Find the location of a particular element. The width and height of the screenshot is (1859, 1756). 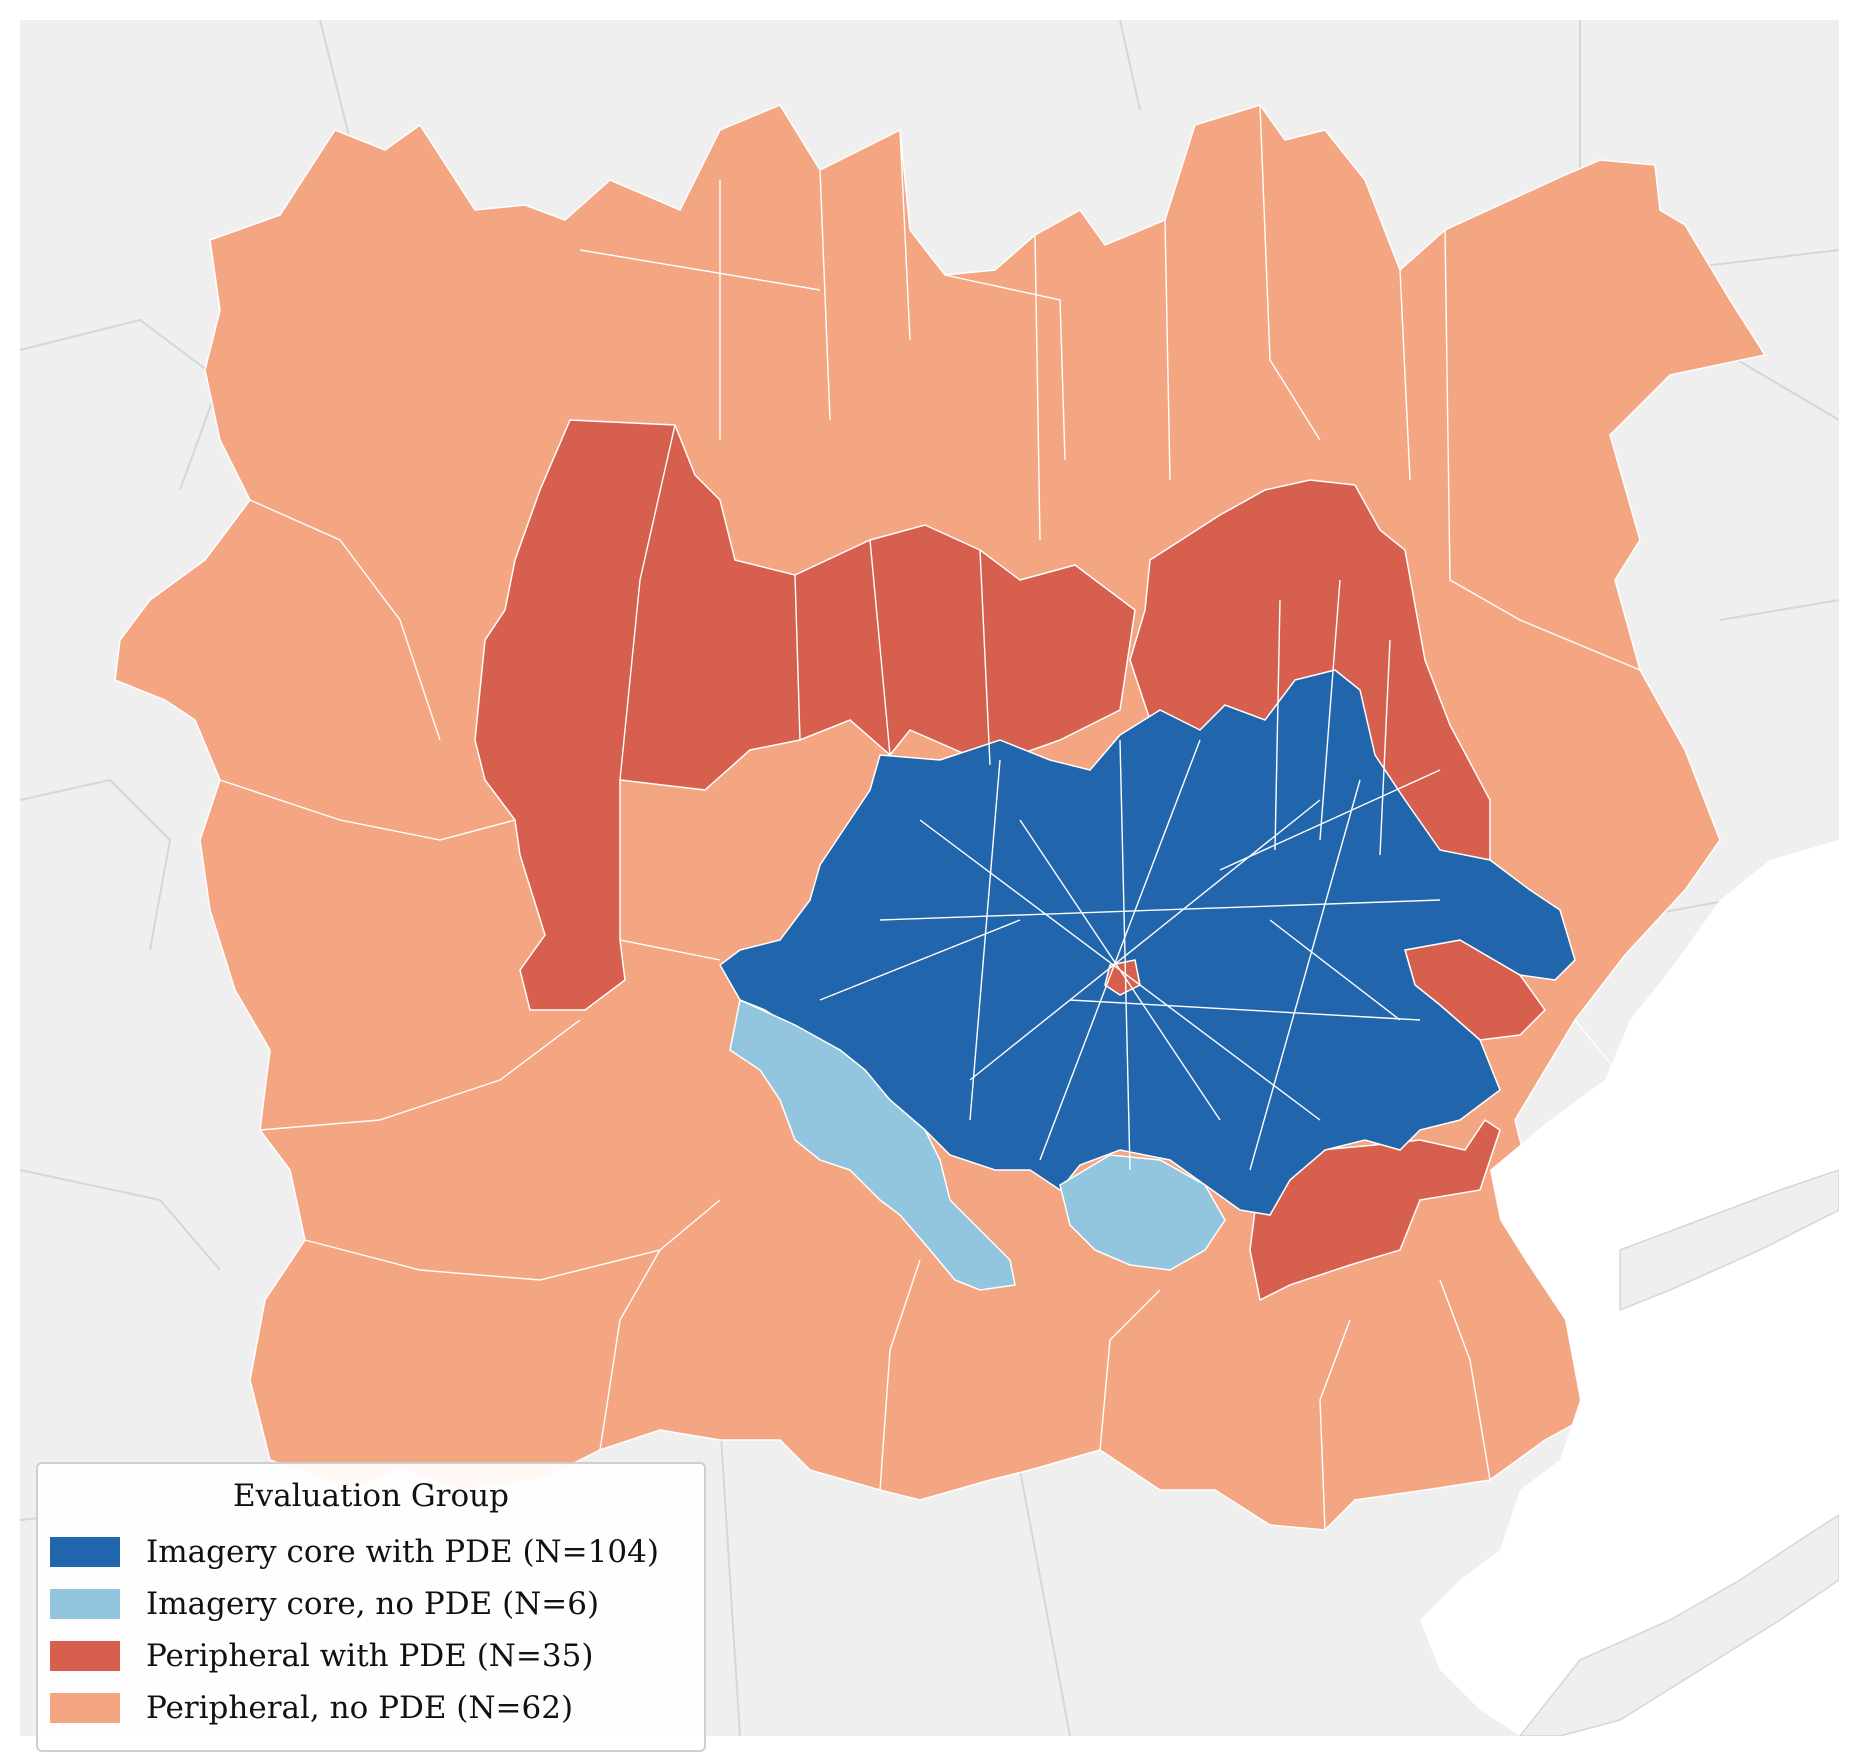

legend-swatch-light-salmon is located at coordinates (85, 1708).